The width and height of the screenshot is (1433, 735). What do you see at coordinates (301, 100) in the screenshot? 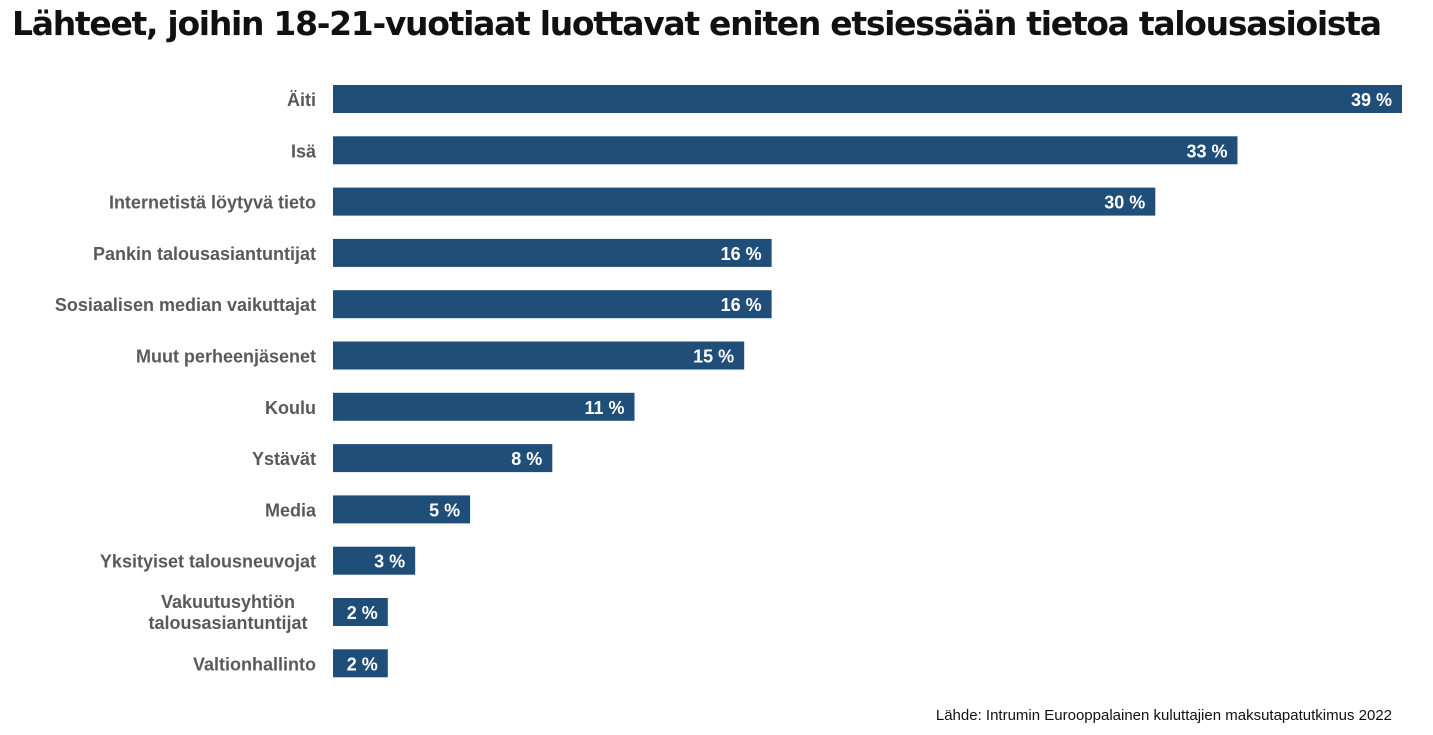
I see `category-label: Äiti` at bounding box center [301, 100].